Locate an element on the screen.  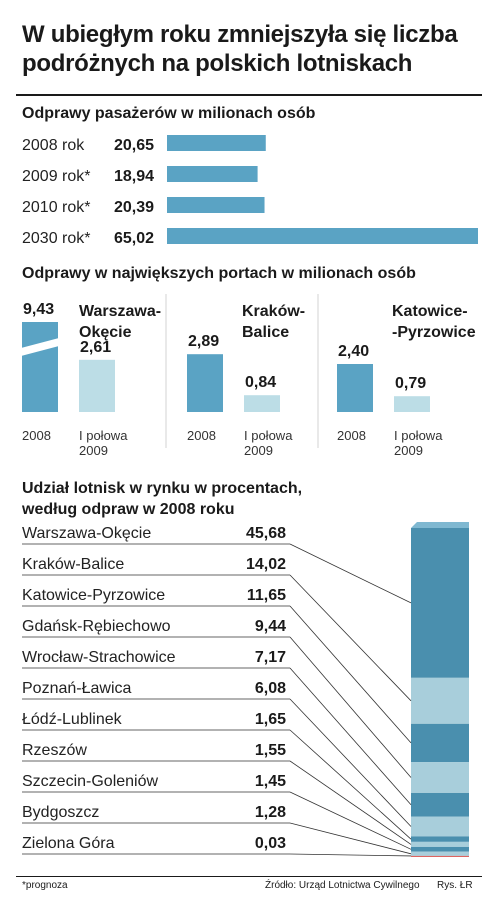
share-value-label: 9,44 is located at coordinates (270, 626).